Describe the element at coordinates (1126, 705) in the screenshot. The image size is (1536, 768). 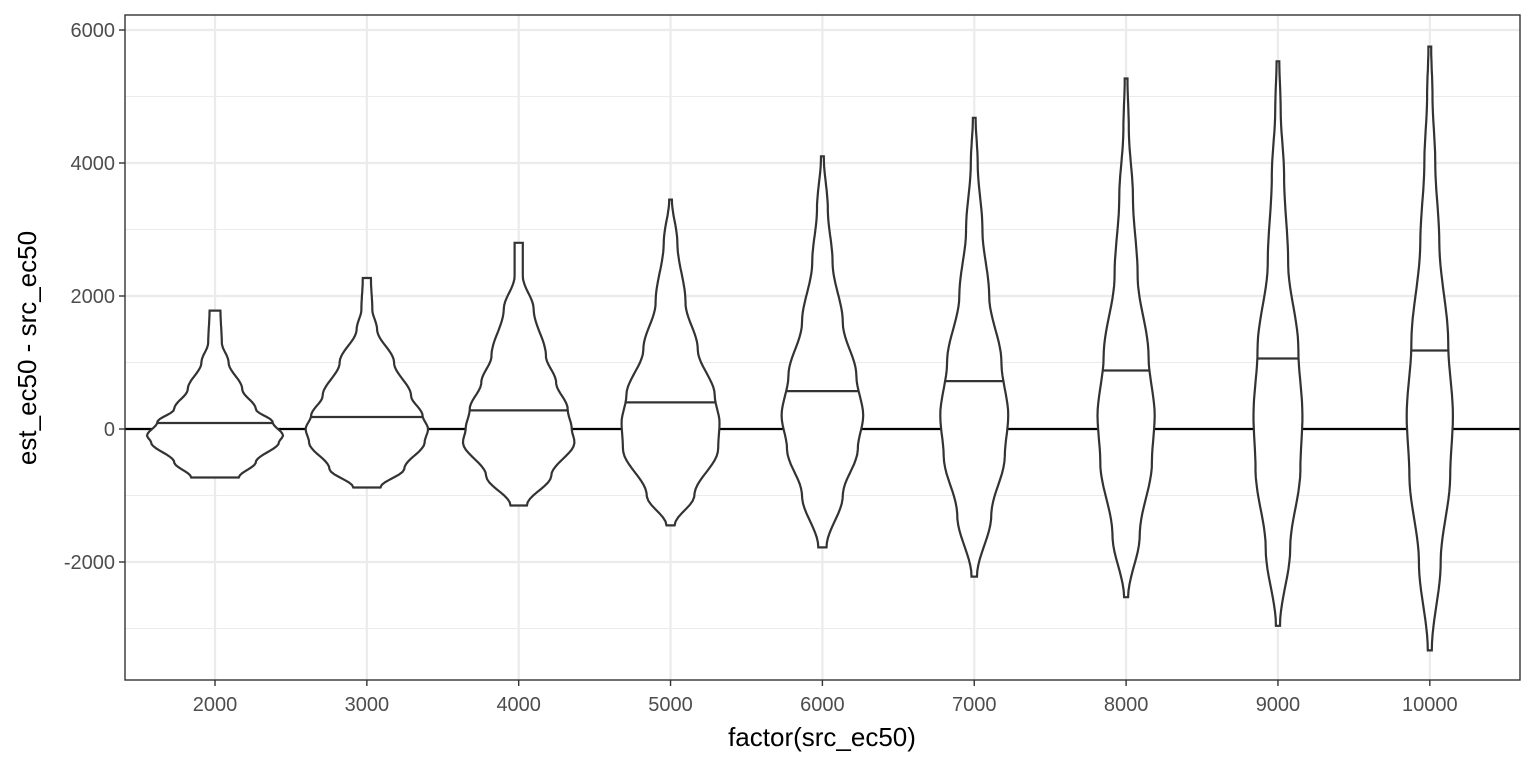
I see `x-tick-label: 8000` at that location.